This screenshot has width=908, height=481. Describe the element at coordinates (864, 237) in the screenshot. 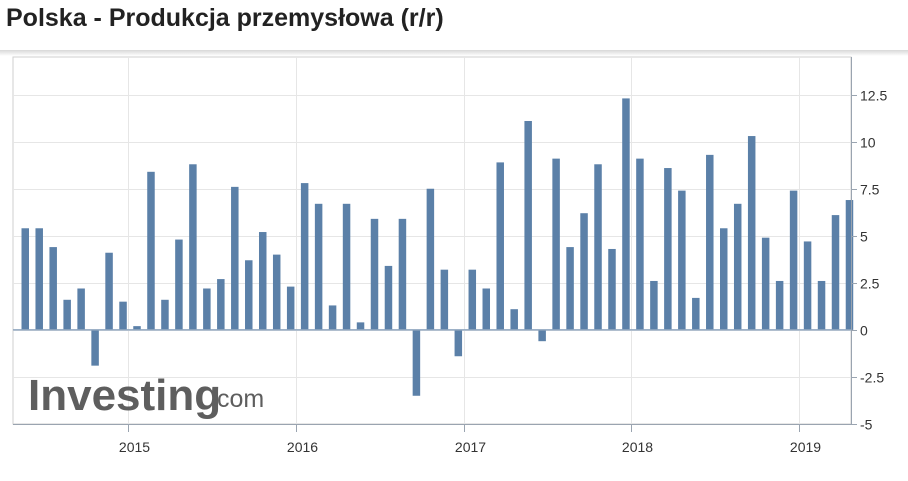

I see `y-tick-label: 5` at that location.